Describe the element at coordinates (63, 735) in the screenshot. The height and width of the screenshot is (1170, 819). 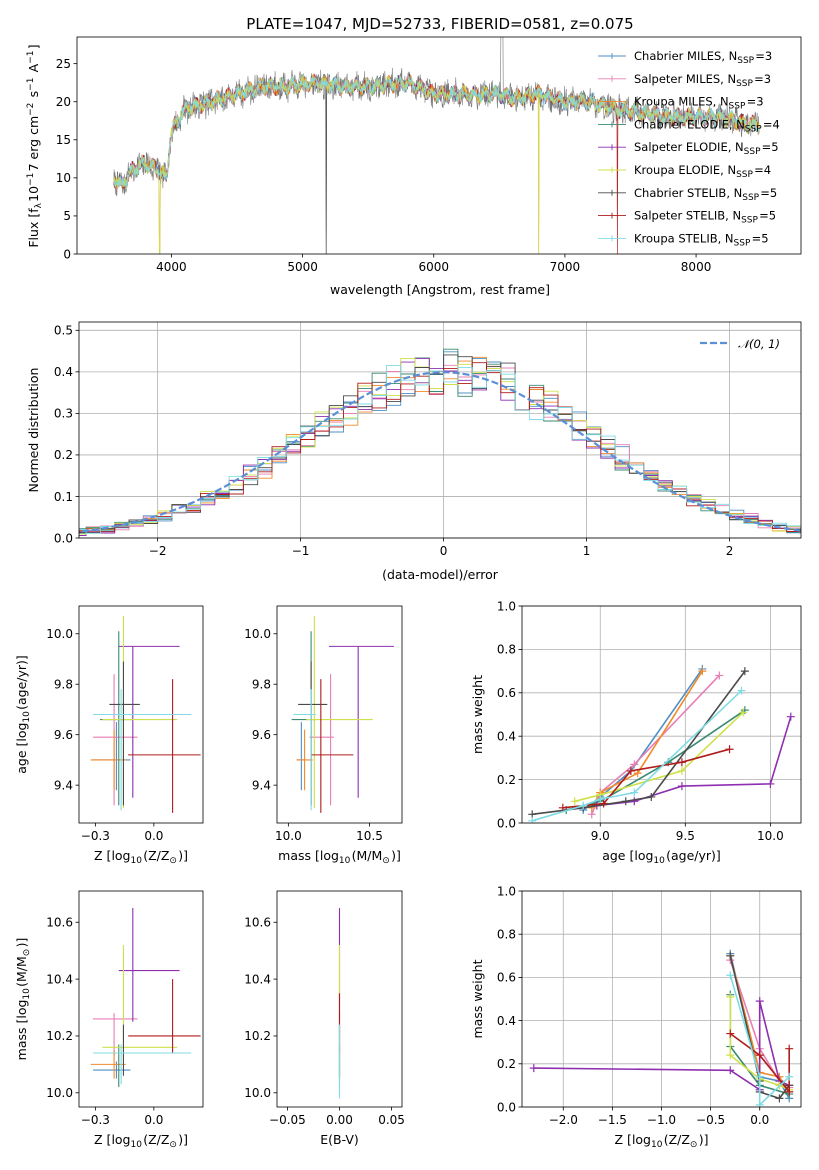
I see `y-tick-label: 9.6` at that location.